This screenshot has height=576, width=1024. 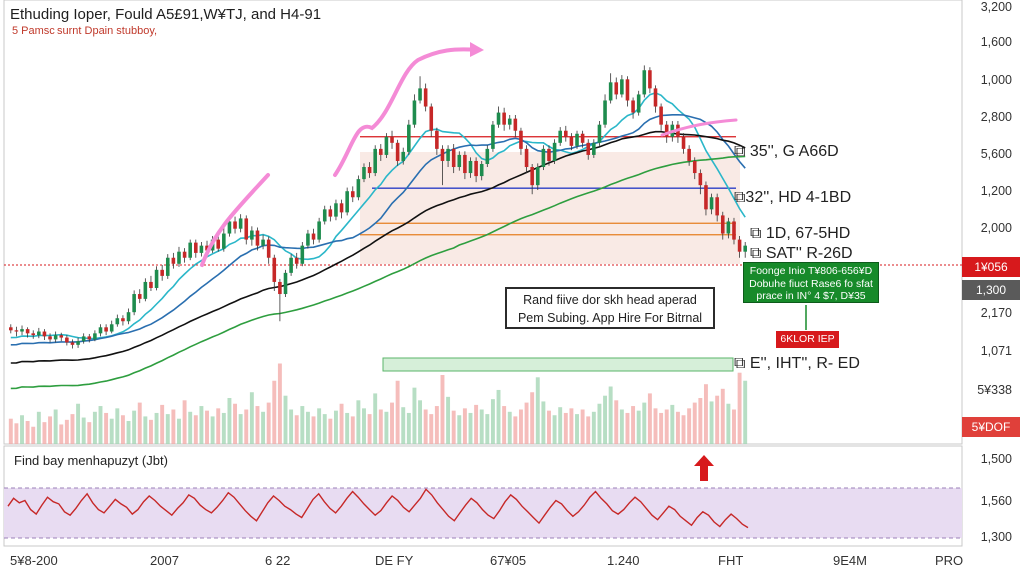 I want to click on price-tag-level: 1,300, so click(x=991, y=290).